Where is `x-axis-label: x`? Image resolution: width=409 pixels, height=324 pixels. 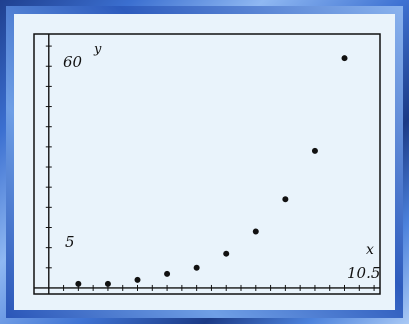
x-axis-label: x is located at coordinates (370, 250).